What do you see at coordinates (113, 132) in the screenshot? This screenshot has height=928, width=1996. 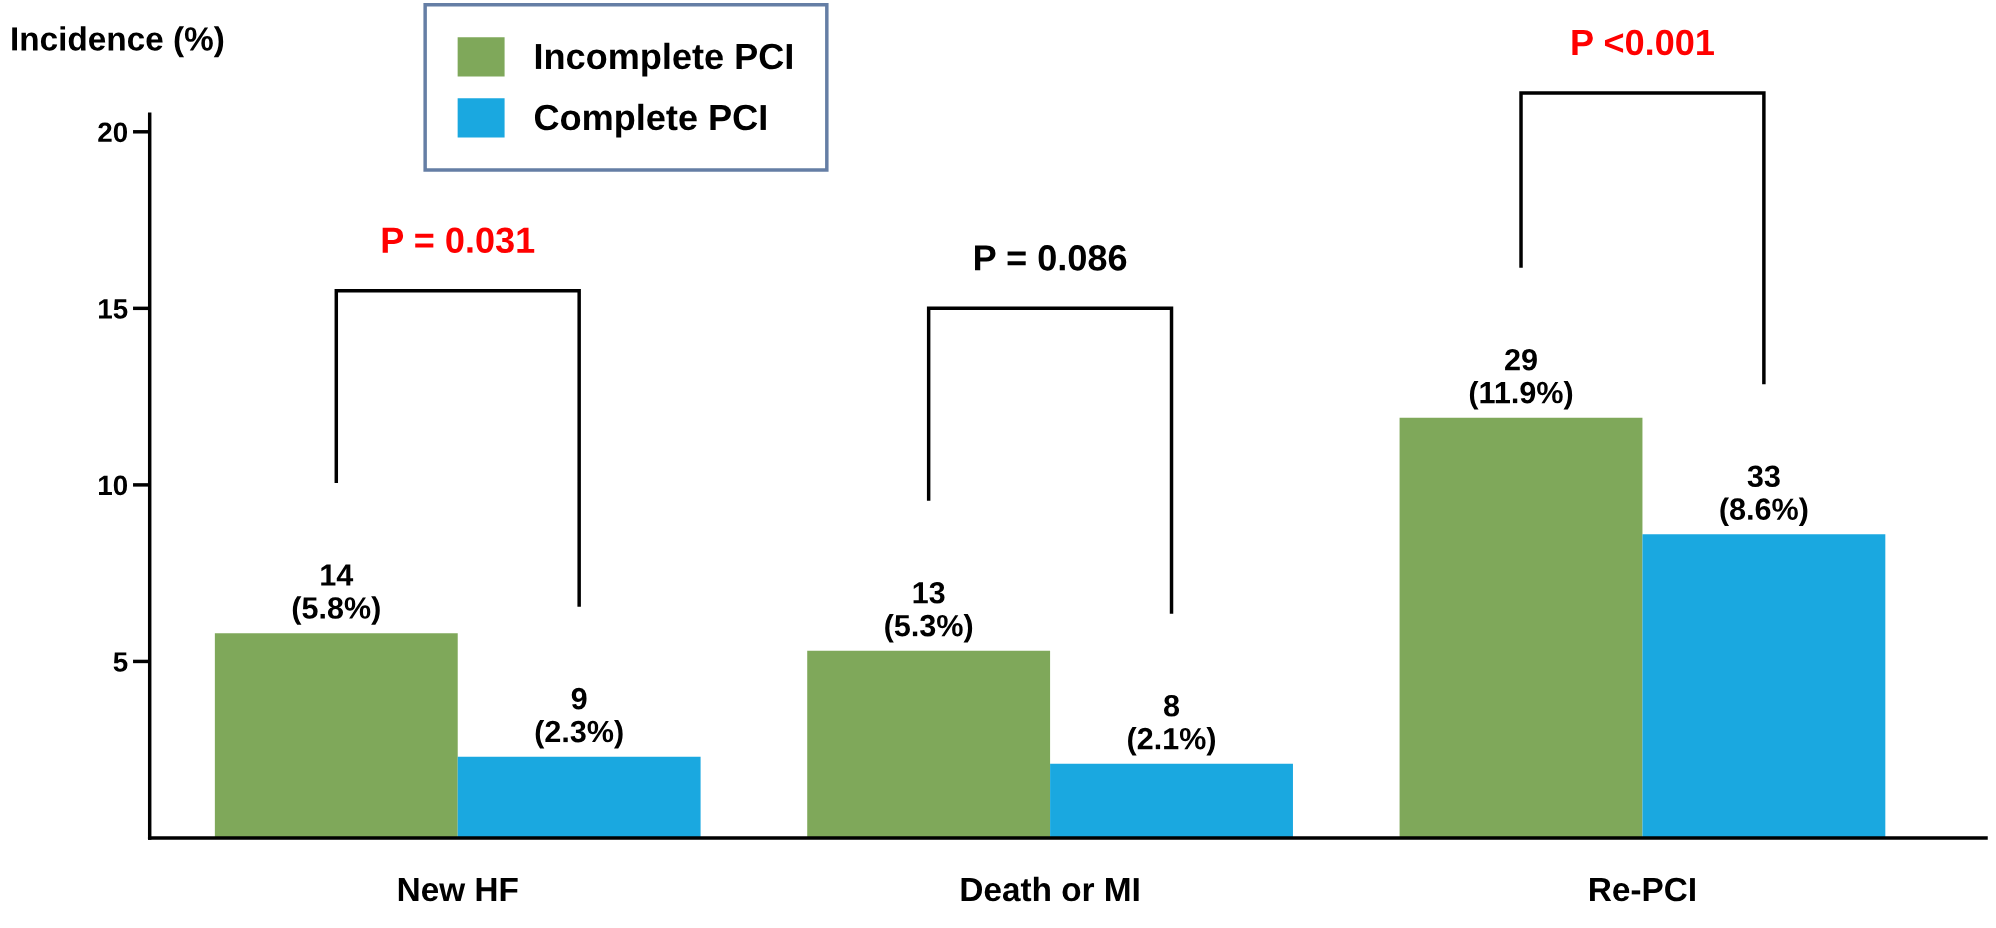 I see `y-tick-label: 20` at bounding box center [113, 132].